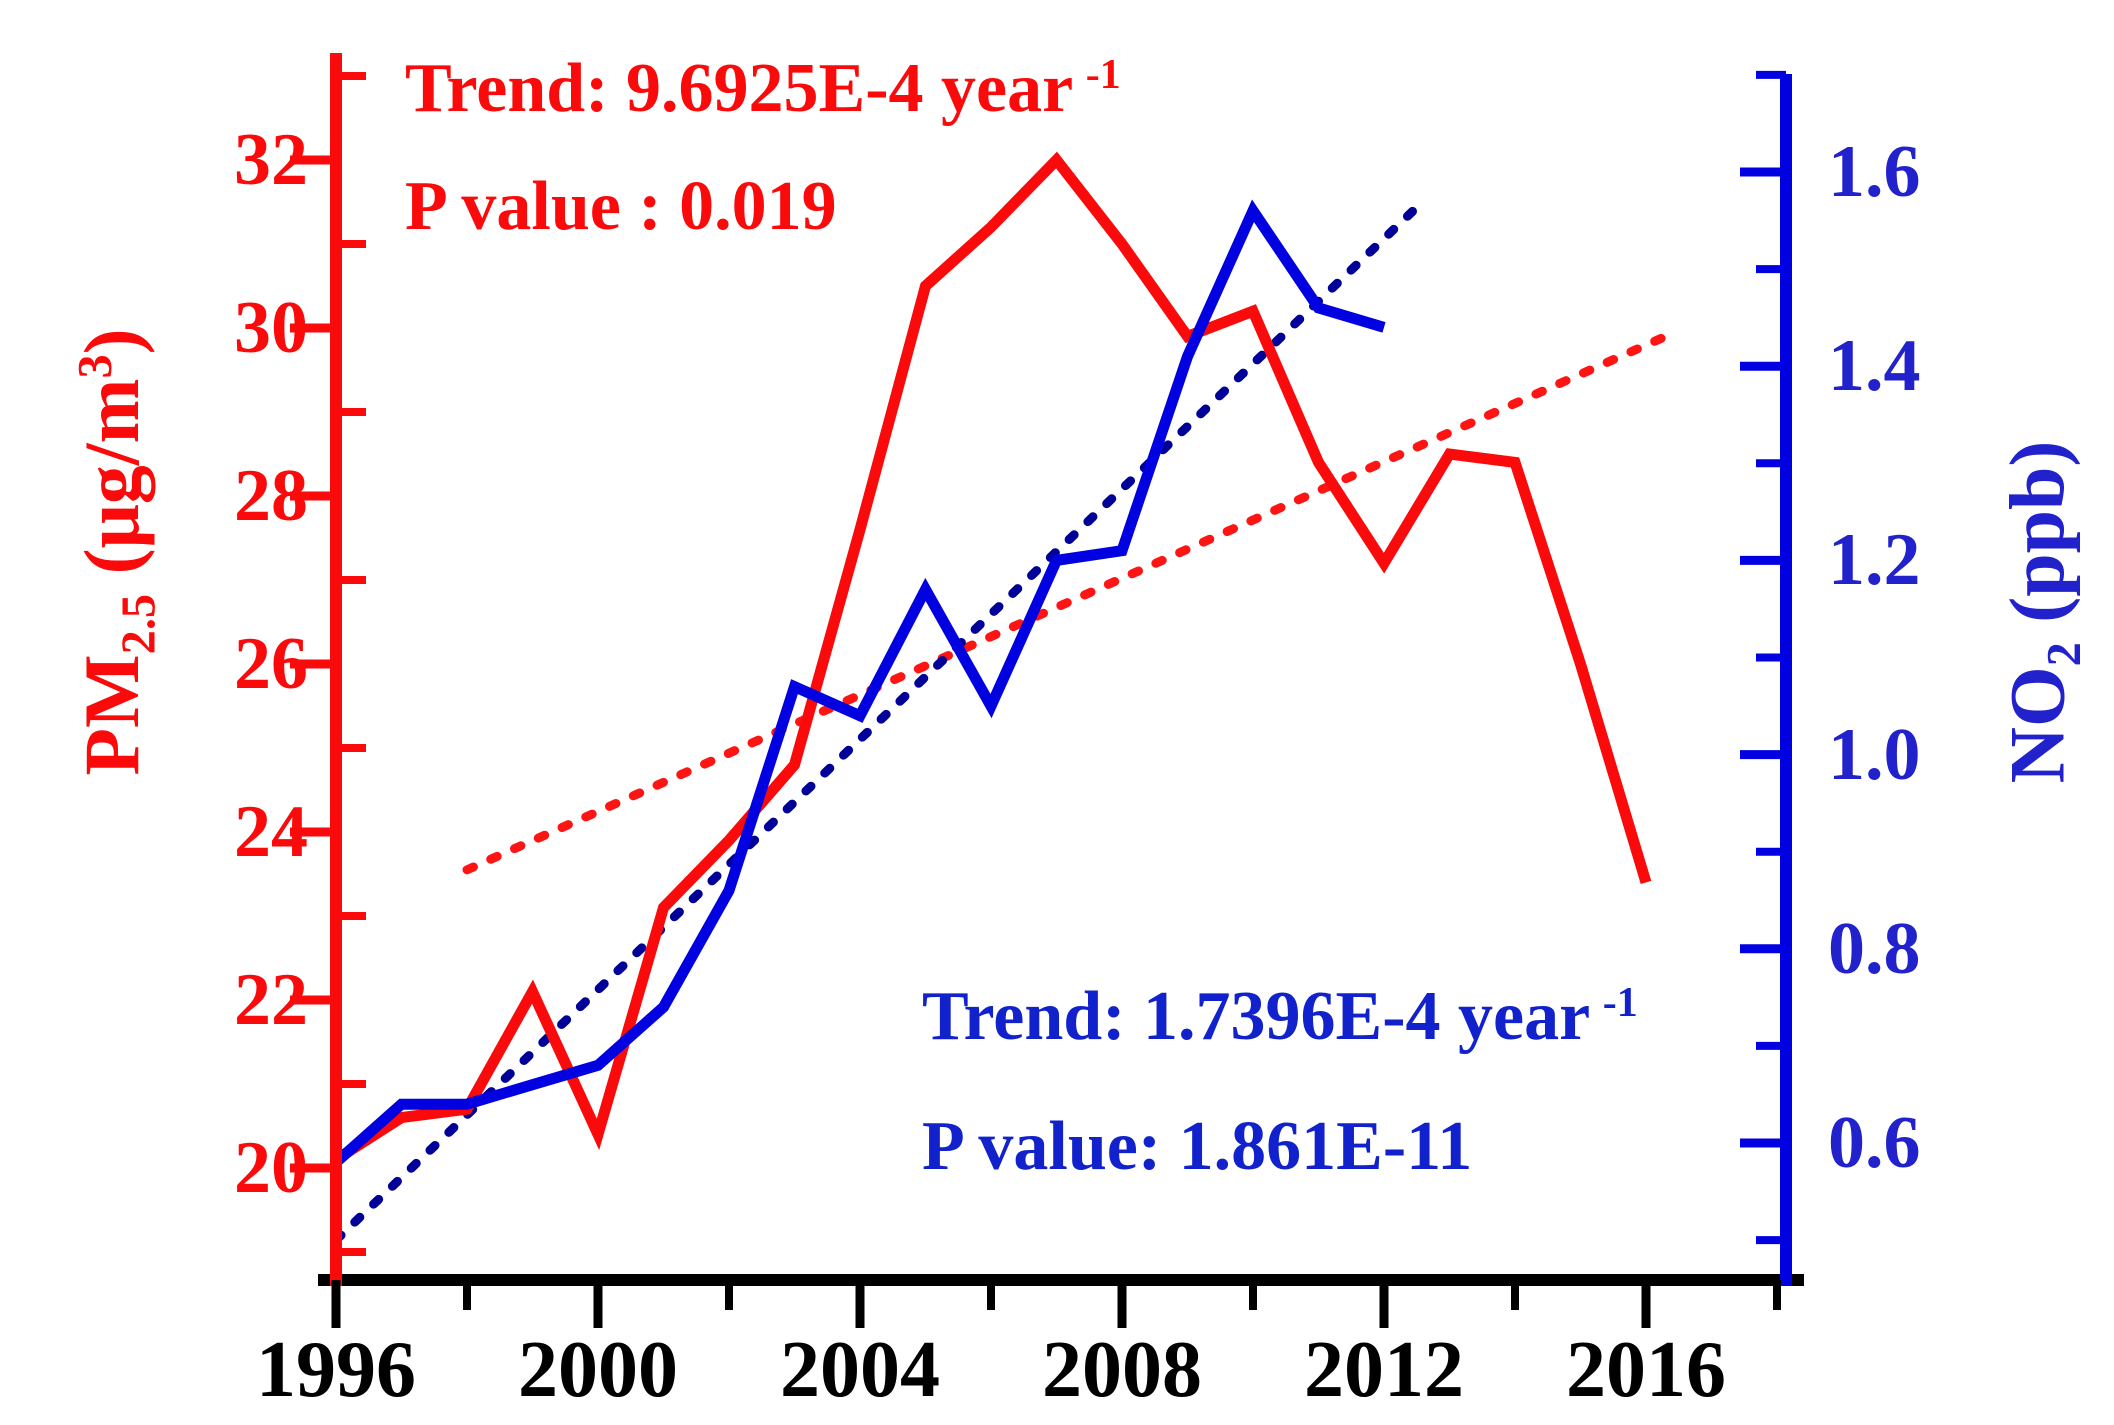 This screenshot has width=2114, height=1425. I want to click on x-tick-label: 2004, so click(860, 1370).